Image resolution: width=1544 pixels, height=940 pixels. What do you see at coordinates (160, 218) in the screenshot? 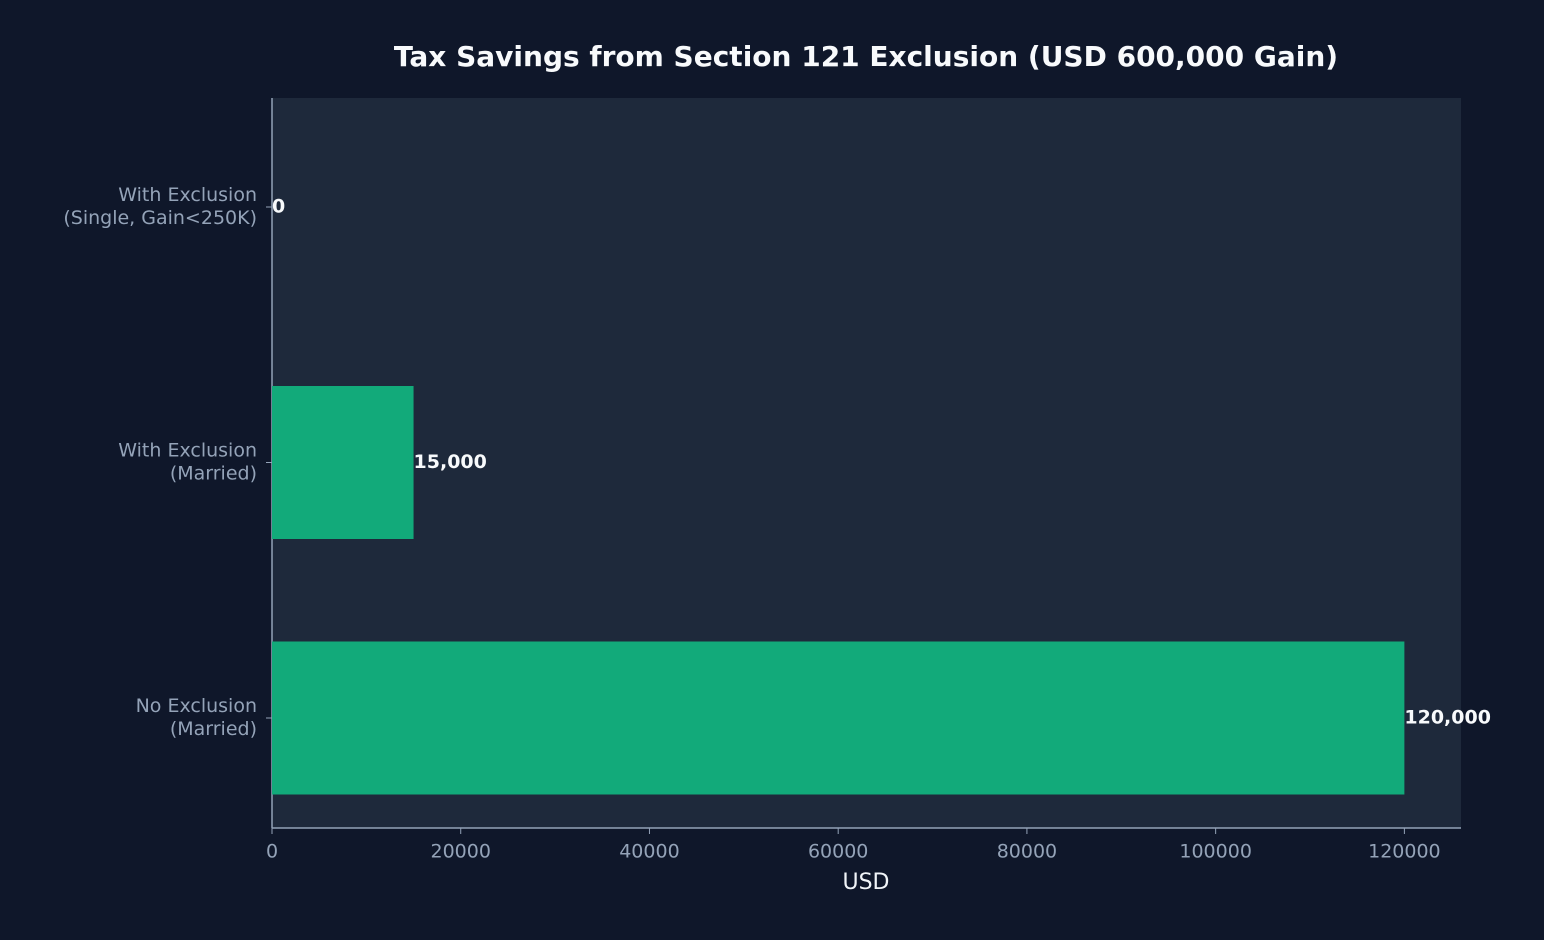
I see `y-tick-label: (Single, Gain<250K)` at bounding box center [160, 218].